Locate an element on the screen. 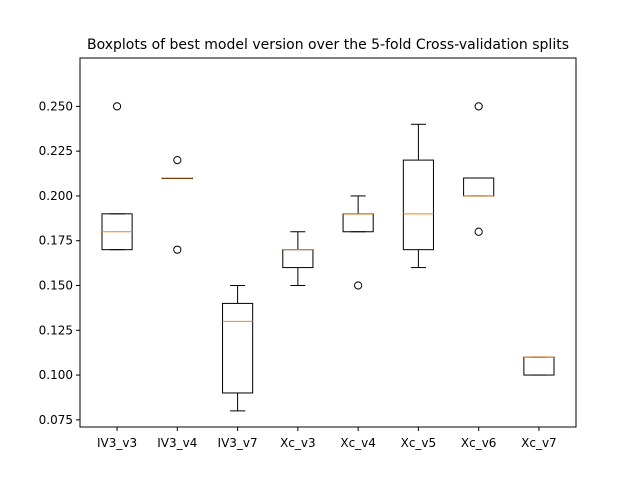  y-tick-label: 0.075 is located at coordinates (56, 420).